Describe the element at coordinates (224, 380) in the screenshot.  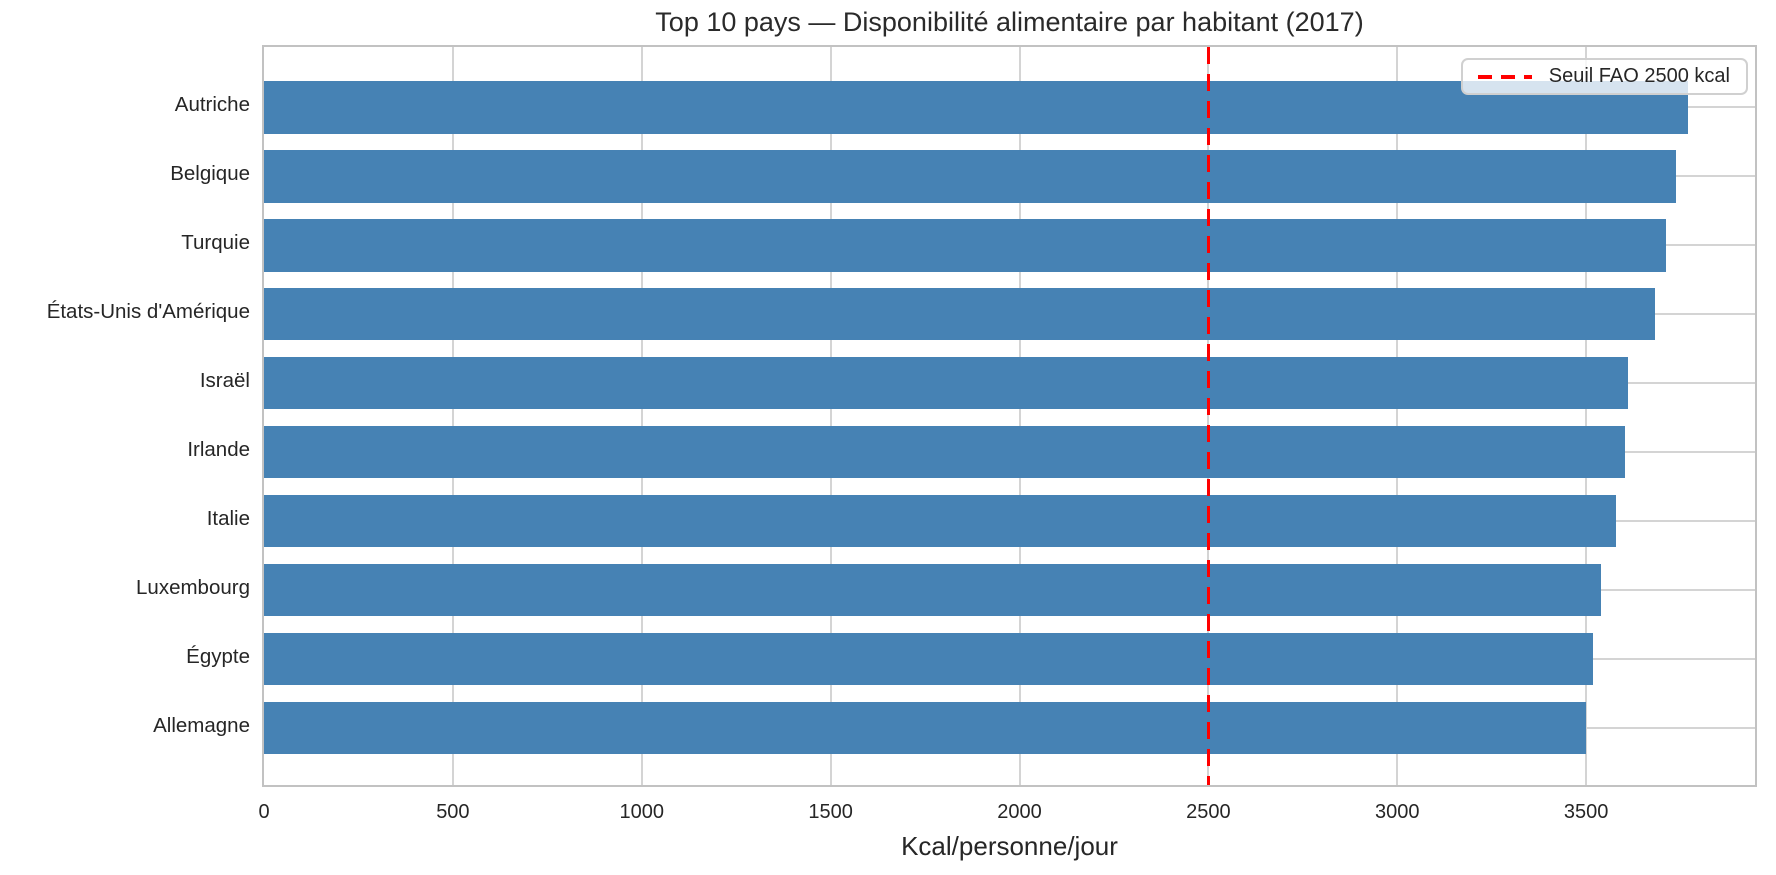
I see `y-tick-label-Israël: Israël` at that location.